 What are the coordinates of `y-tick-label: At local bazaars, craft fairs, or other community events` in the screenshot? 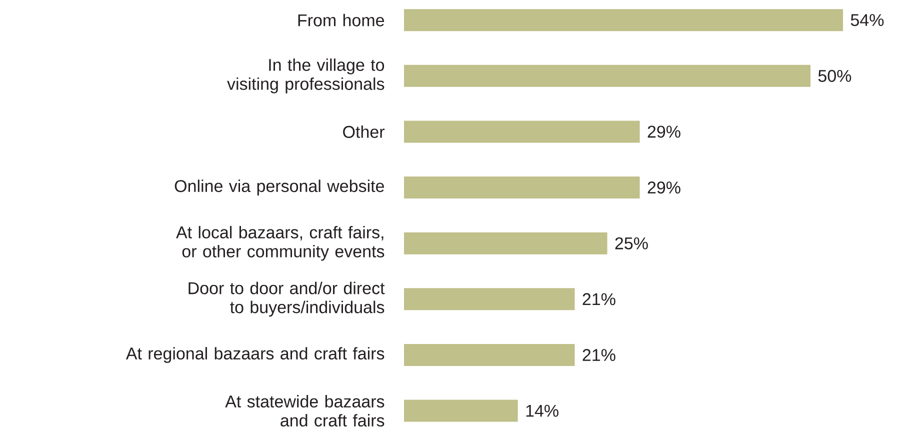 It's located at (280, 243).